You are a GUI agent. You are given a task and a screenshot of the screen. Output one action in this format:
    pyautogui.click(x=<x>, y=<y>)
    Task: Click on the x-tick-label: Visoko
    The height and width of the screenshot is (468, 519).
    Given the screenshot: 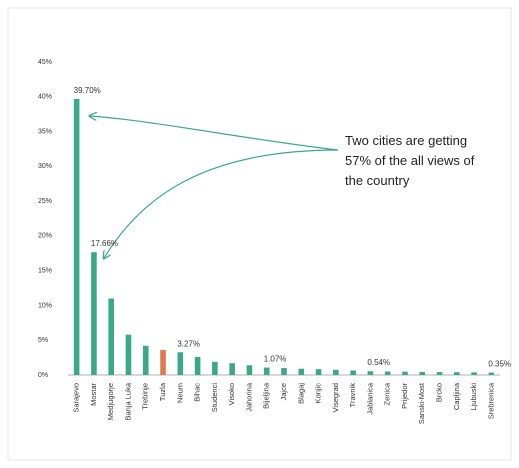 What is the action you would take?
    pyautogui.click(x=231, y=394)
    